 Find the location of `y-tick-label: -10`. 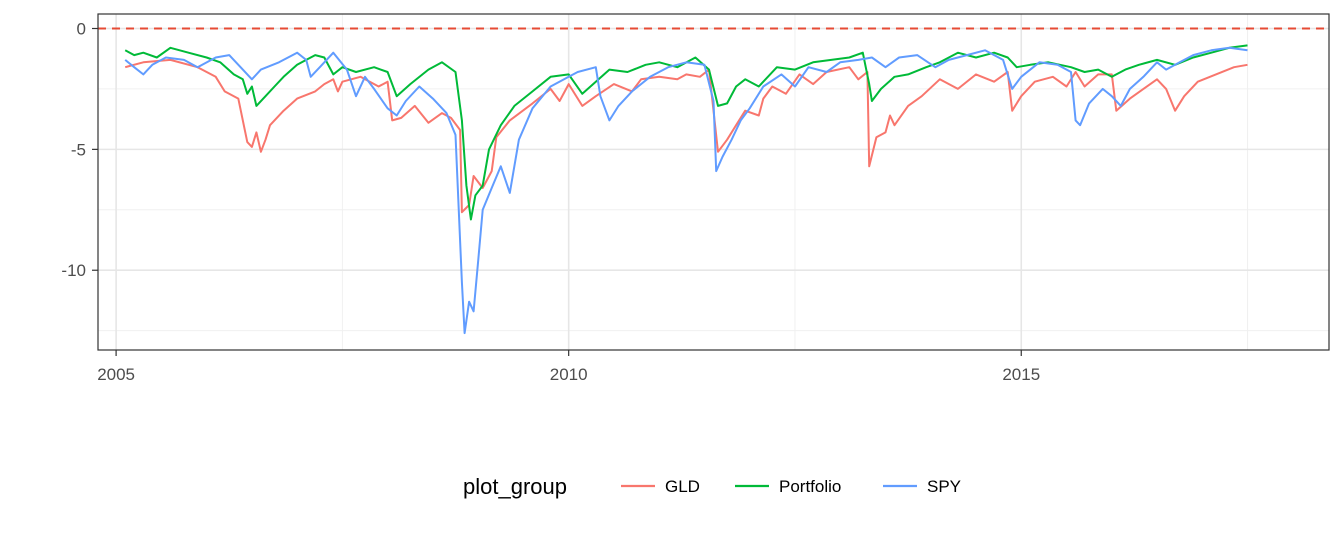

y-tick-label: -10 is located at coordinates (73, 270).